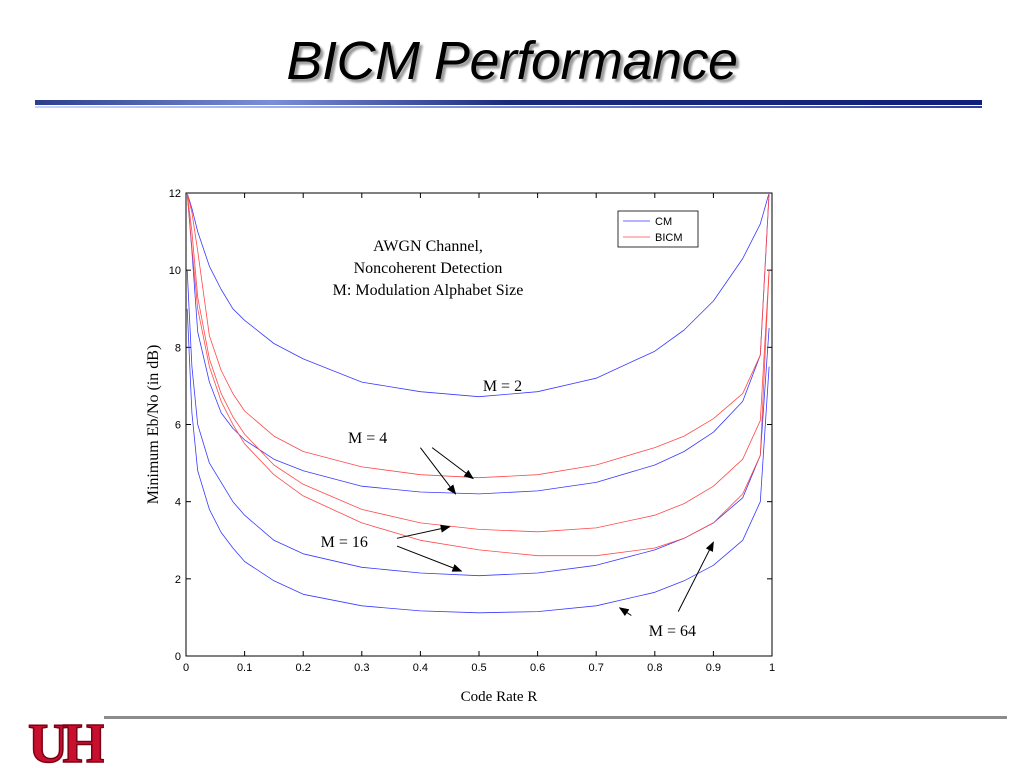 This screenshot has height=768, width=1024. What do you see at coordinates (367, 438) in the screenshot?
I see `curve-label: M = 4` at bounding box center [367, 438].